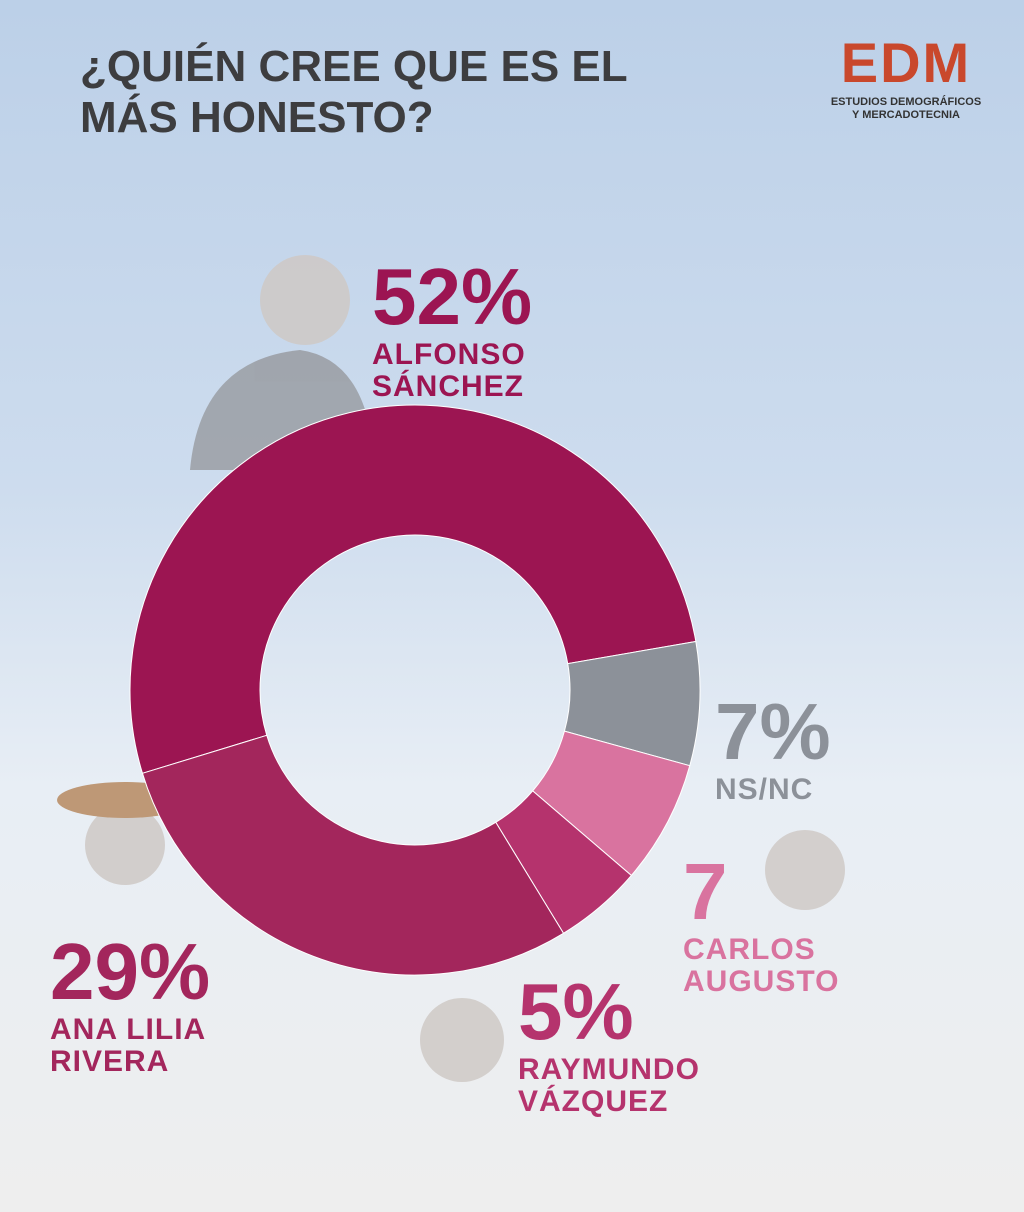  I want to click on logo: EDM, so click(906, 62).